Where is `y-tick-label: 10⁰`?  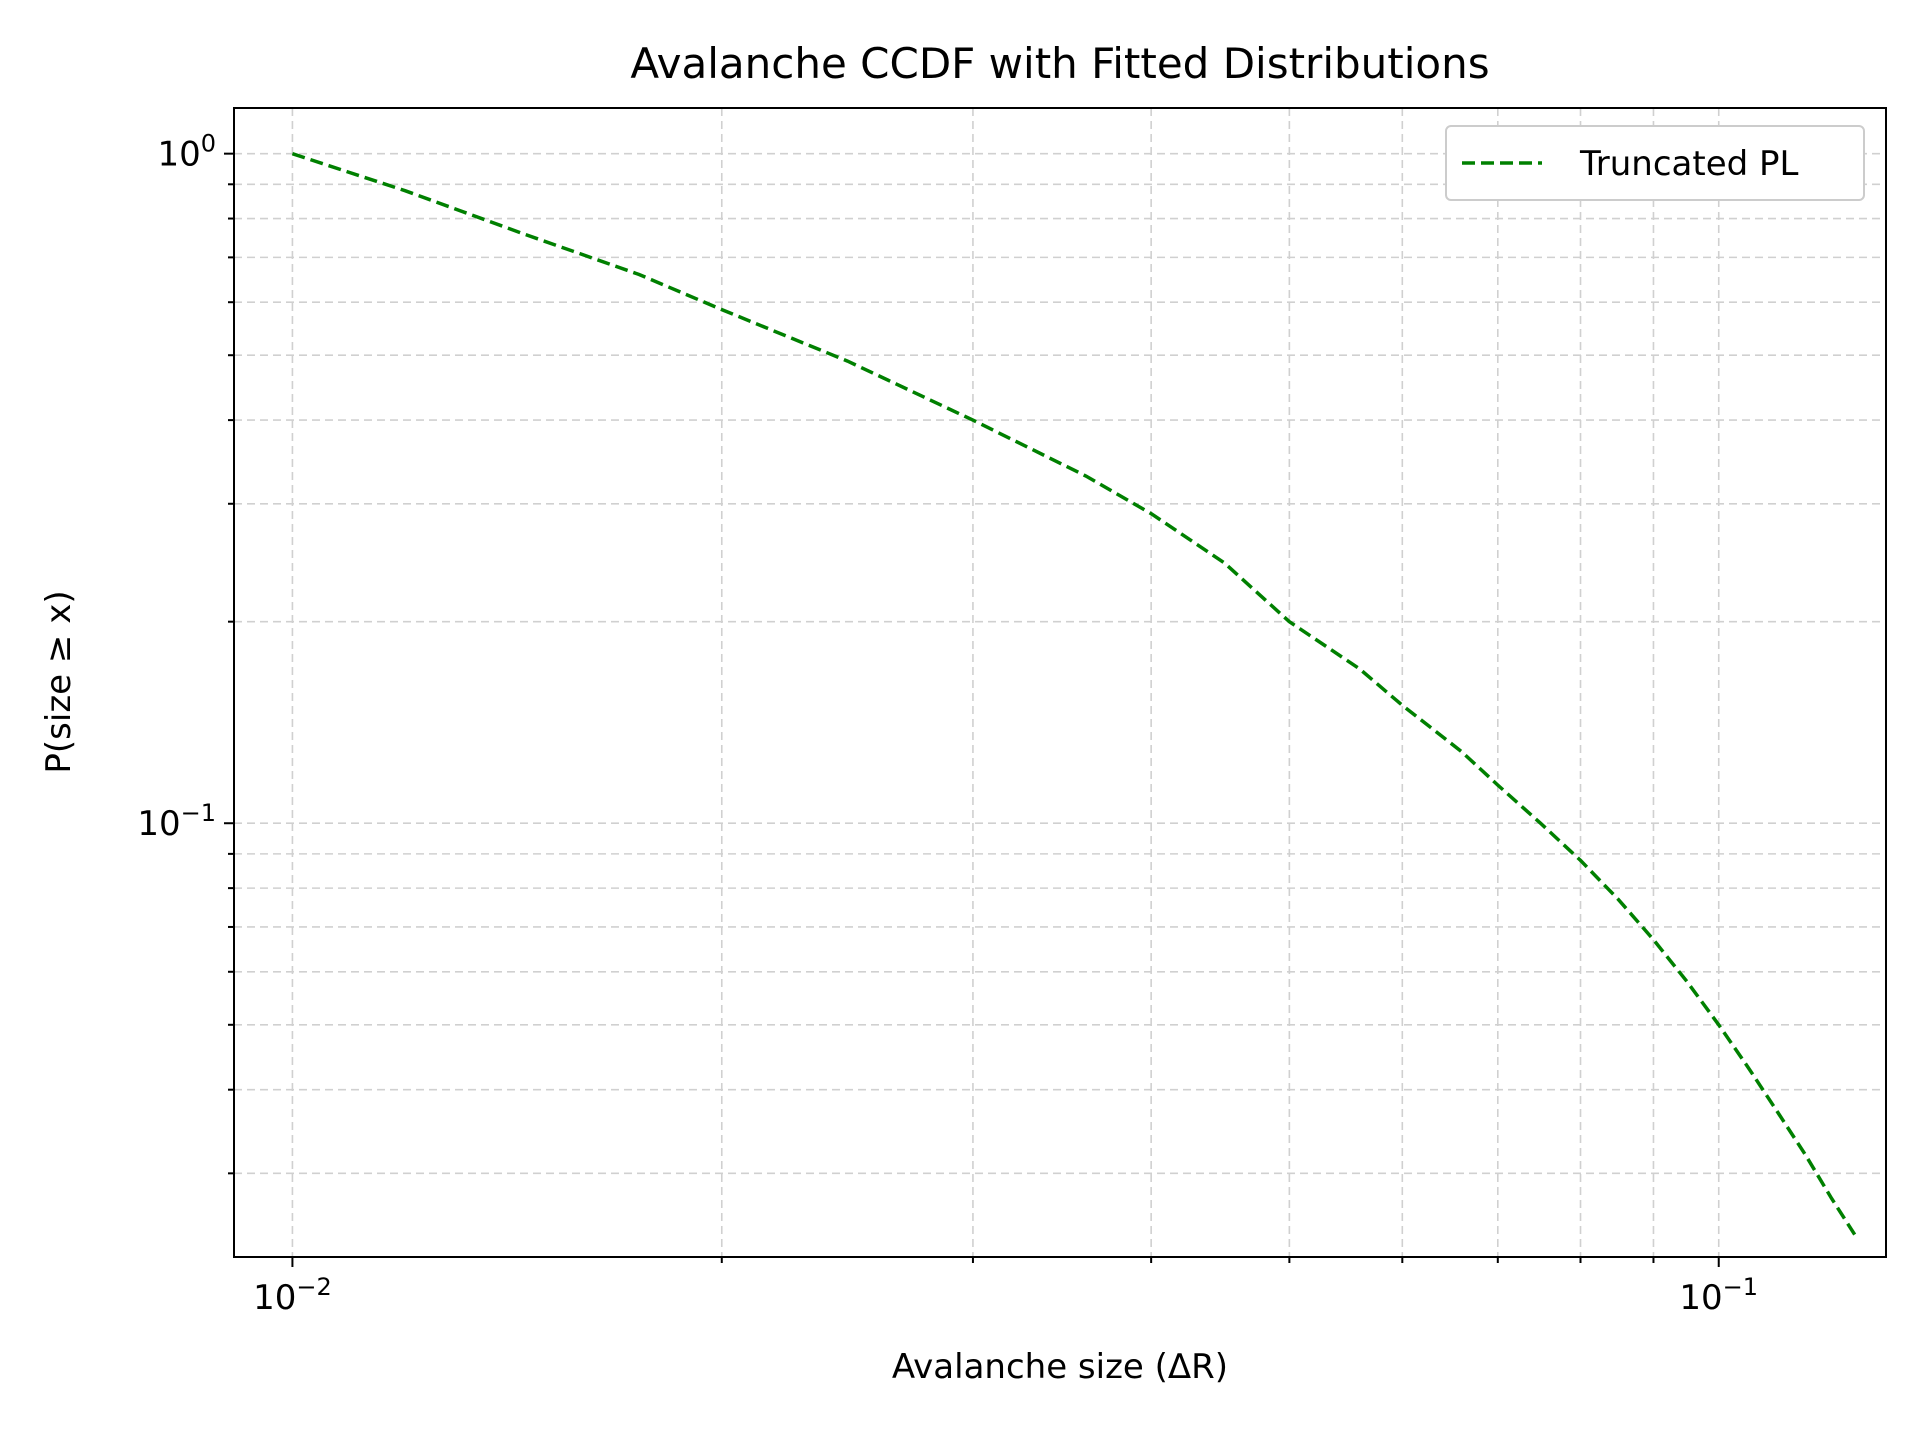 y-tick-label: 10⁰ is located at coordinates (186, 152).